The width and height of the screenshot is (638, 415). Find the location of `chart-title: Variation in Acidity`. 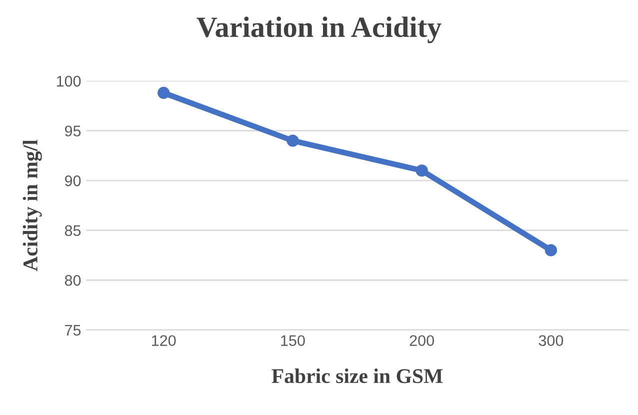

chart-title: Variation in Acidity is located at coordinates (319, 30).